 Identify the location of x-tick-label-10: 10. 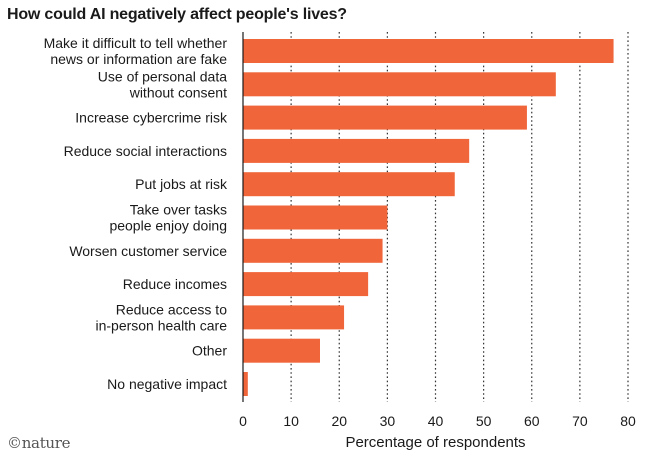
(291, 421).